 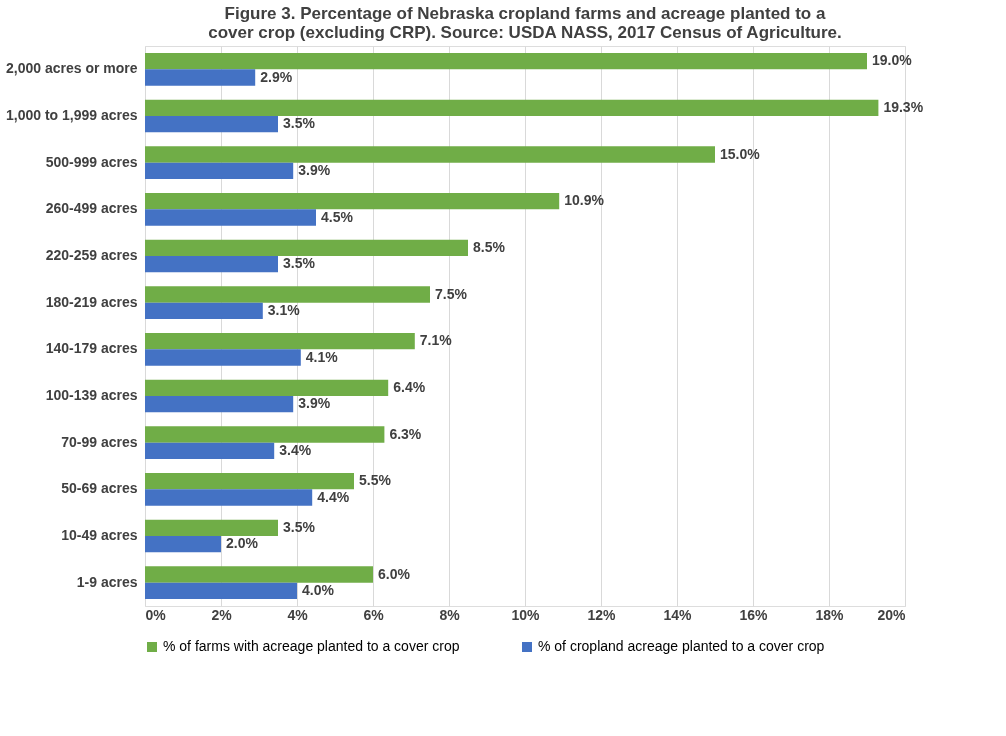 I want to click on data-label: 6.0%, so click(x=394, y=573).